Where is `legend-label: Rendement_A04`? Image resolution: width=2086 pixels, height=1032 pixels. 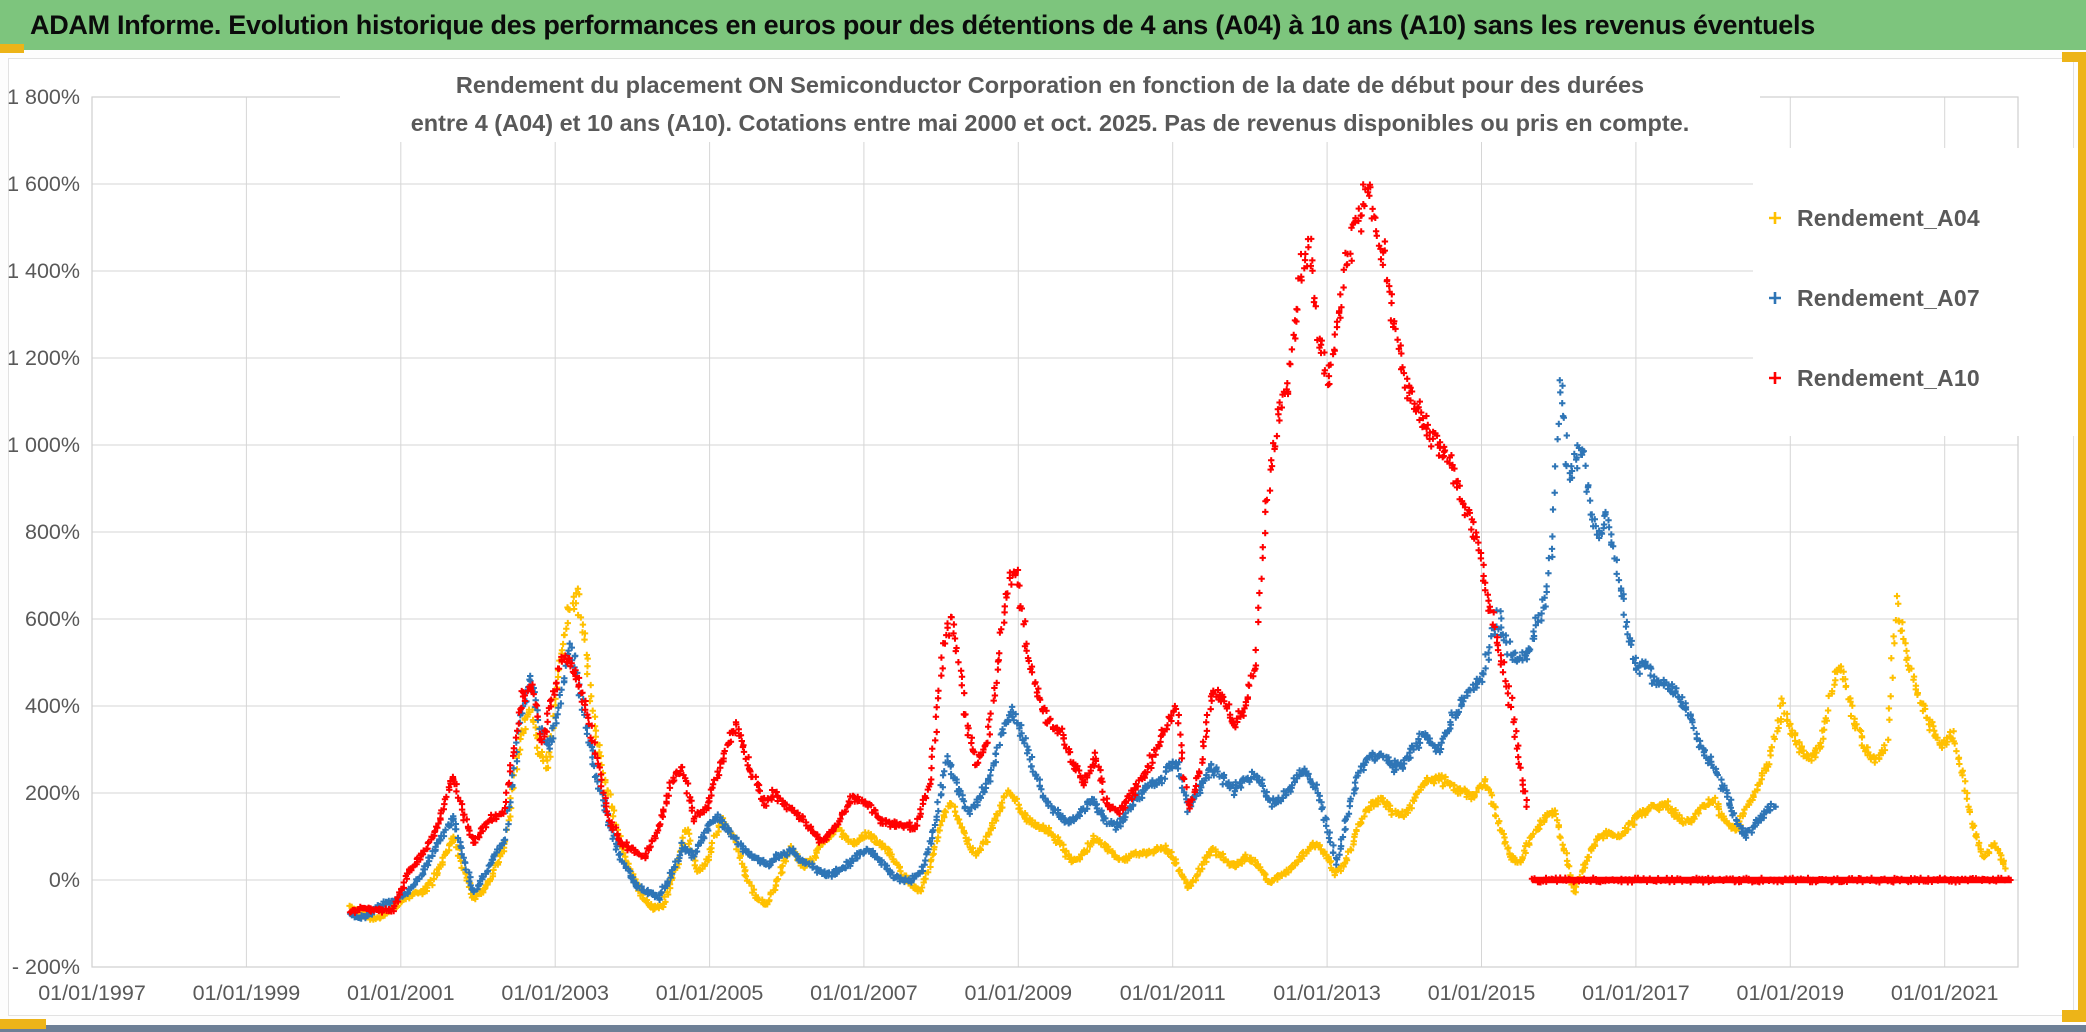 legend-label: Rendement_A04 is located at coordinates (1888, 217).